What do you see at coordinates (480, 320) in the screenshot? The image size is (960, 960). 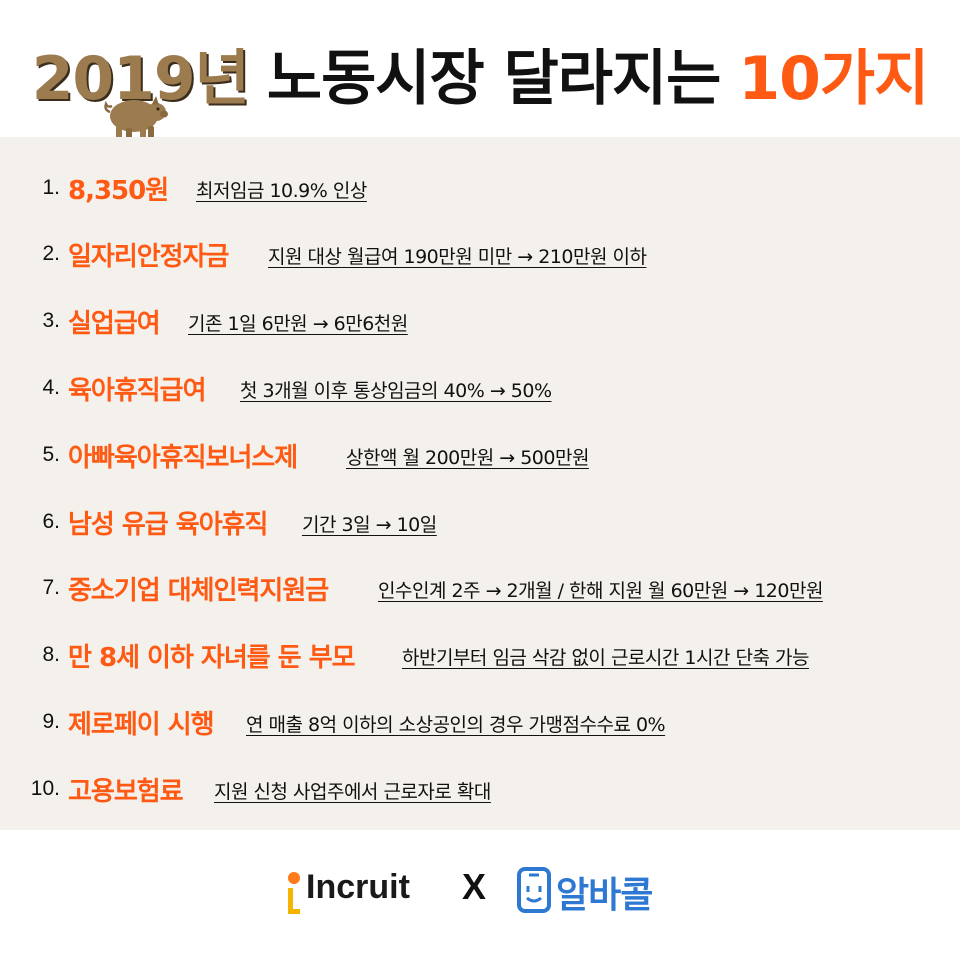 I see `list-item: 3. 실업급여 기존 1일 6만원 → 6만6천원` at bounding box center [480, 320].